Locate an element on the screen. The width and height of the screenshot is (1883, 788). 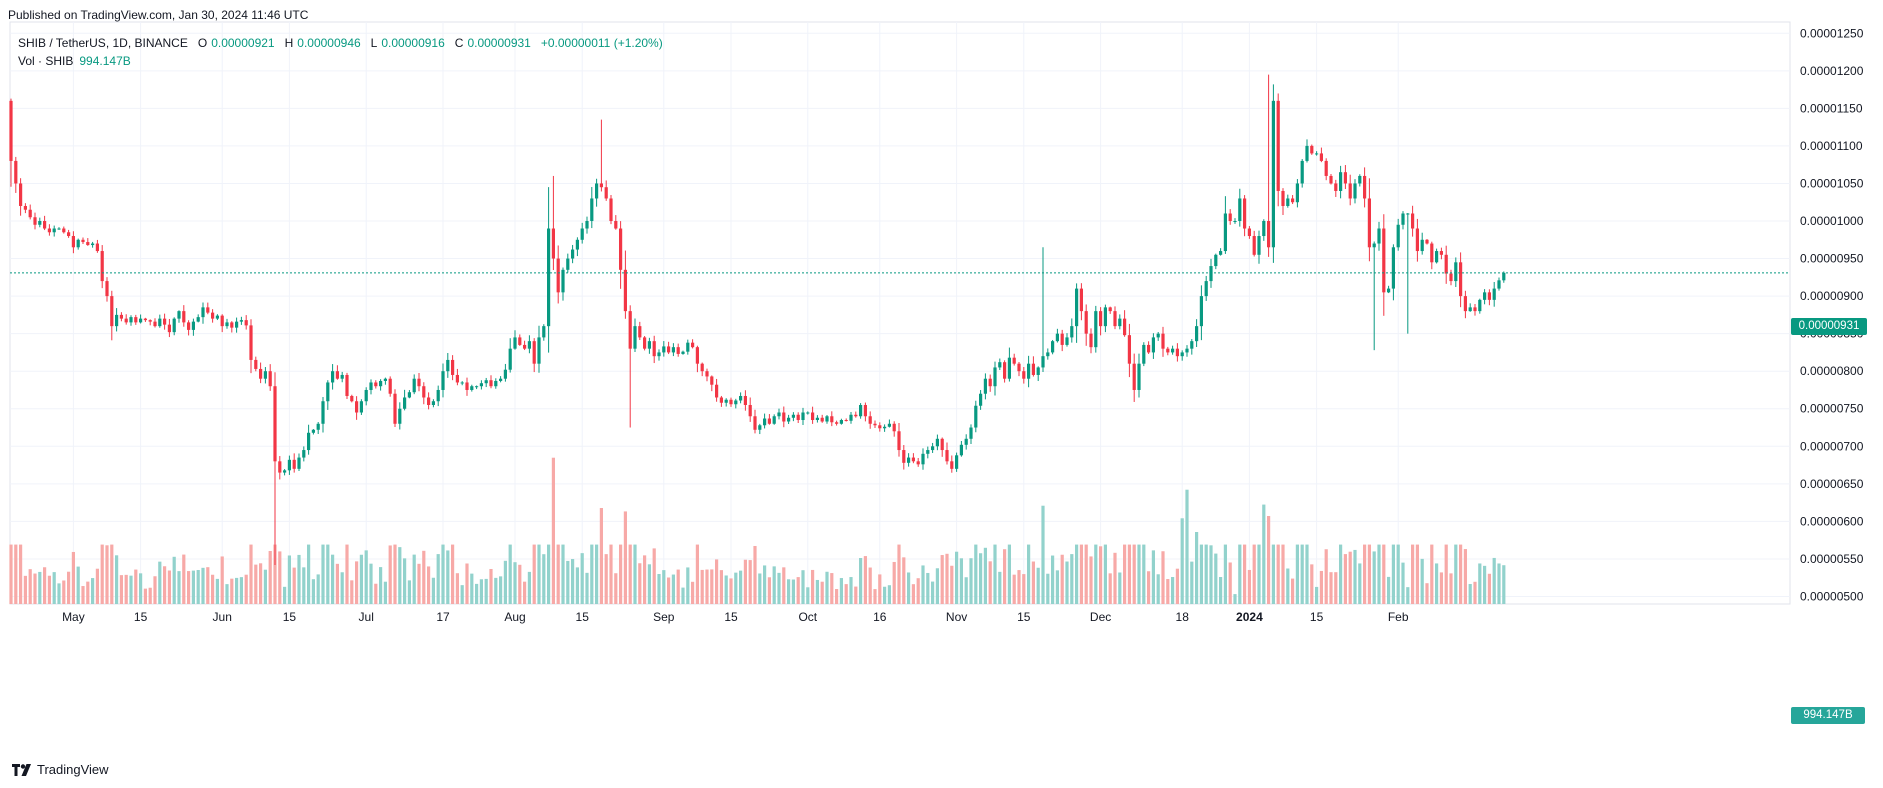
x-tick-label-16: 2024 is located at coordinates (1249, 617).